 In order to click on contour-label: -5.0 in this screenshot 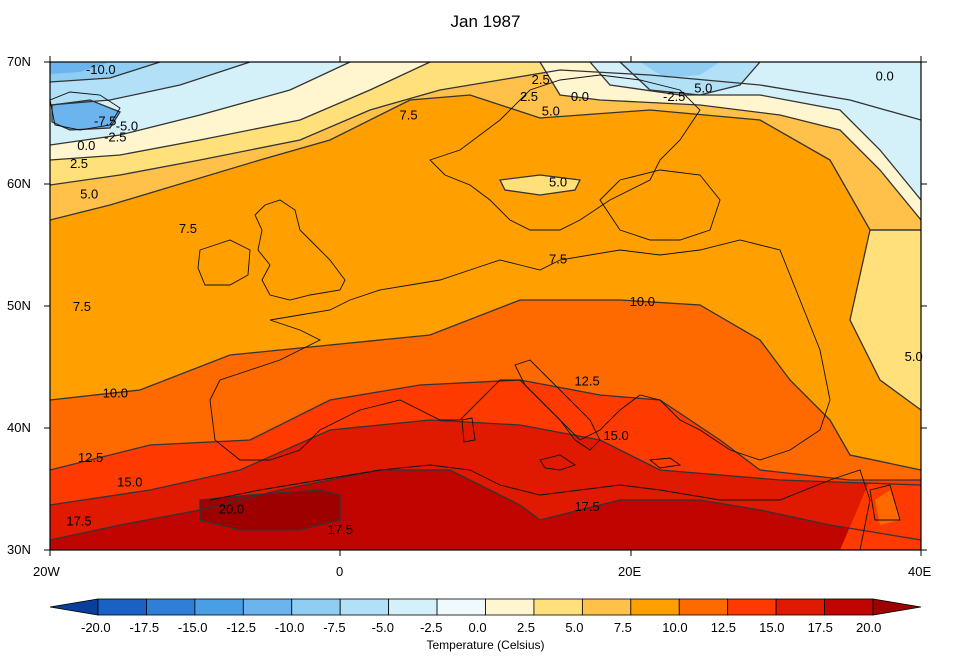, I will do `click(127, 125)`.